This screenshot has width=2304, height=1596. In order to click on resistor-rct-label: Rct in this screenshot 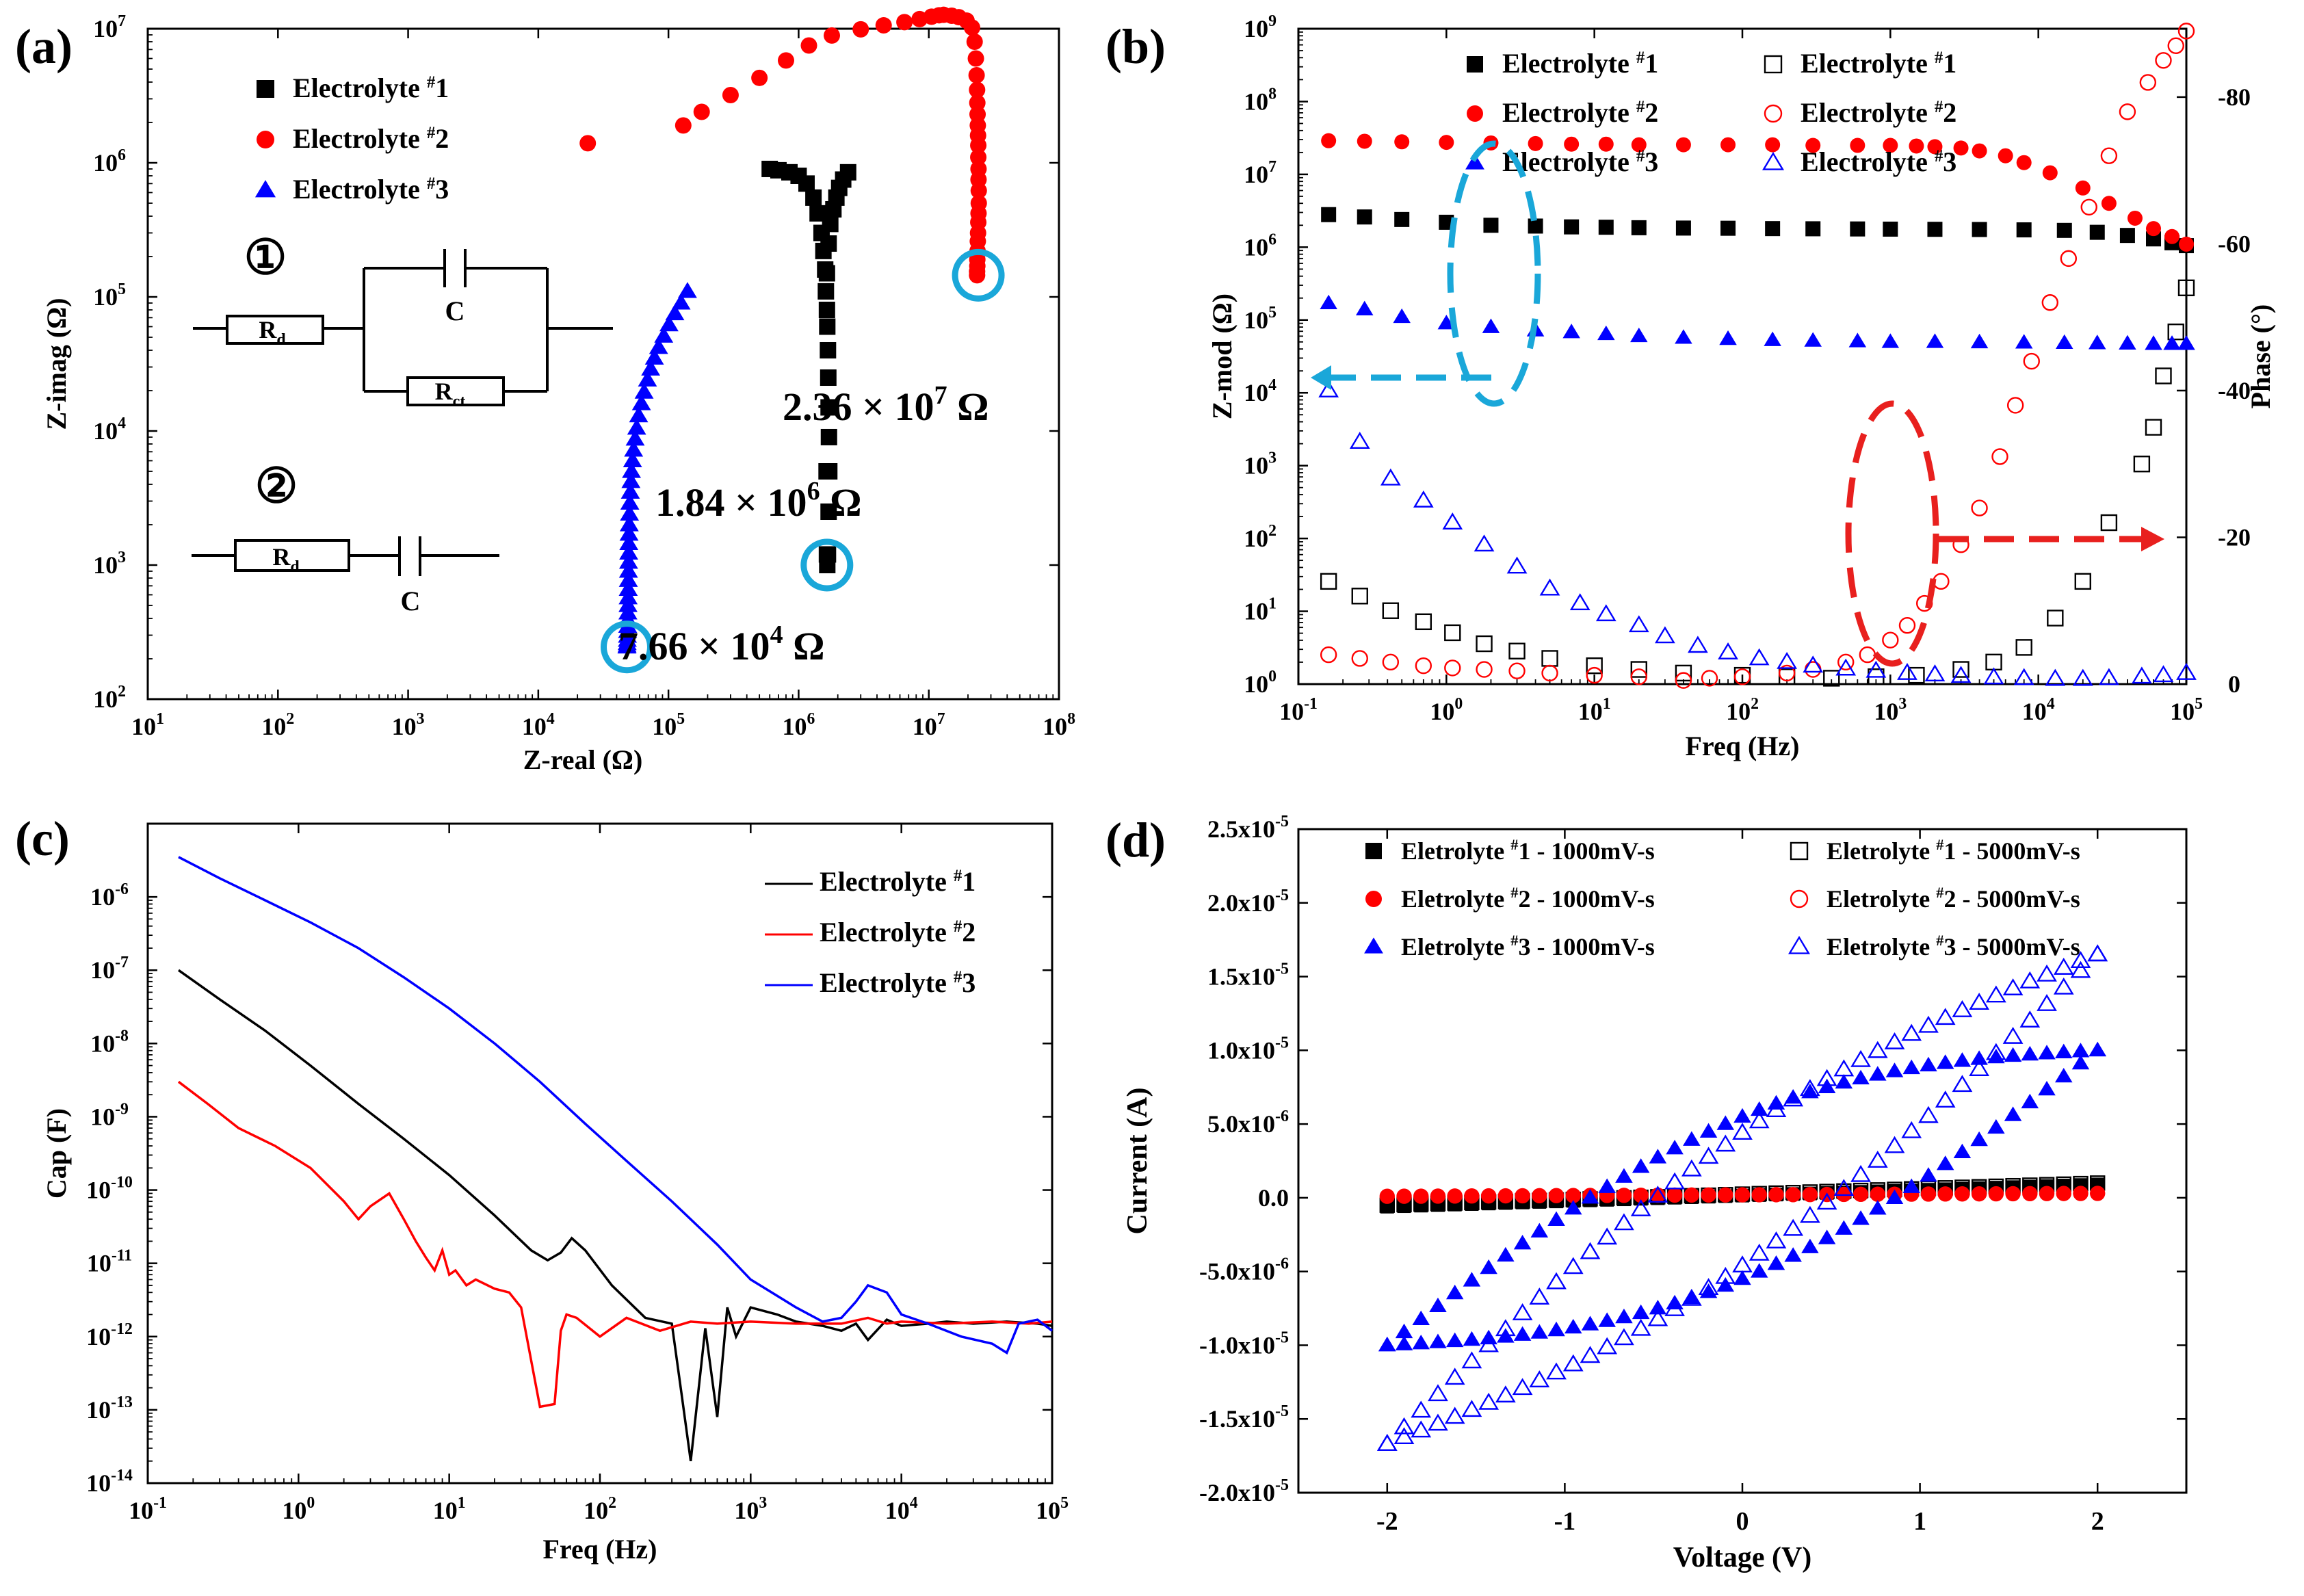, I will do `click(450, 394)`.